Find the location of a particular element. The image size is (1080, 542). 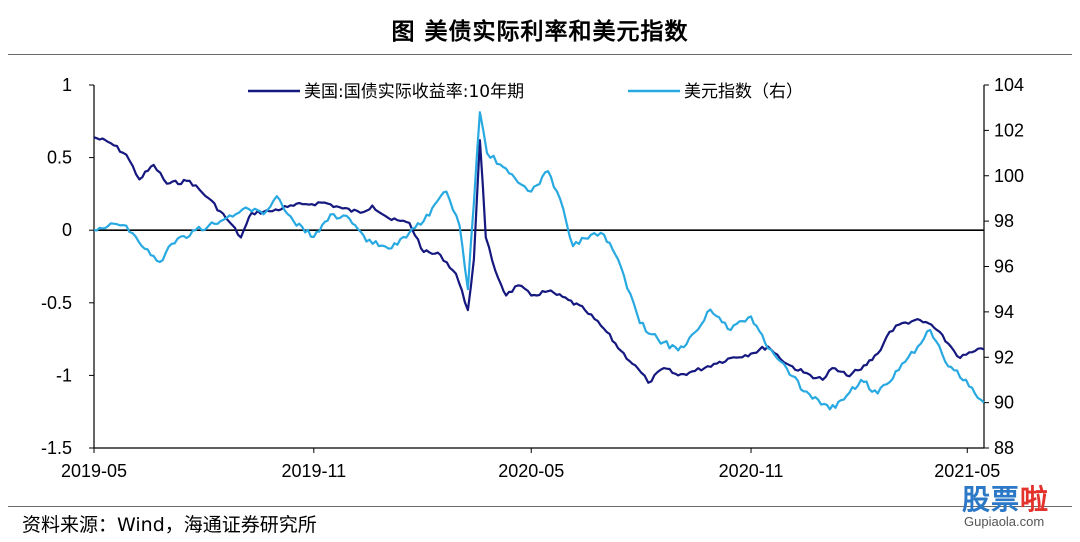

right-tick-label: 100 is located at coordinates (1009, 176).